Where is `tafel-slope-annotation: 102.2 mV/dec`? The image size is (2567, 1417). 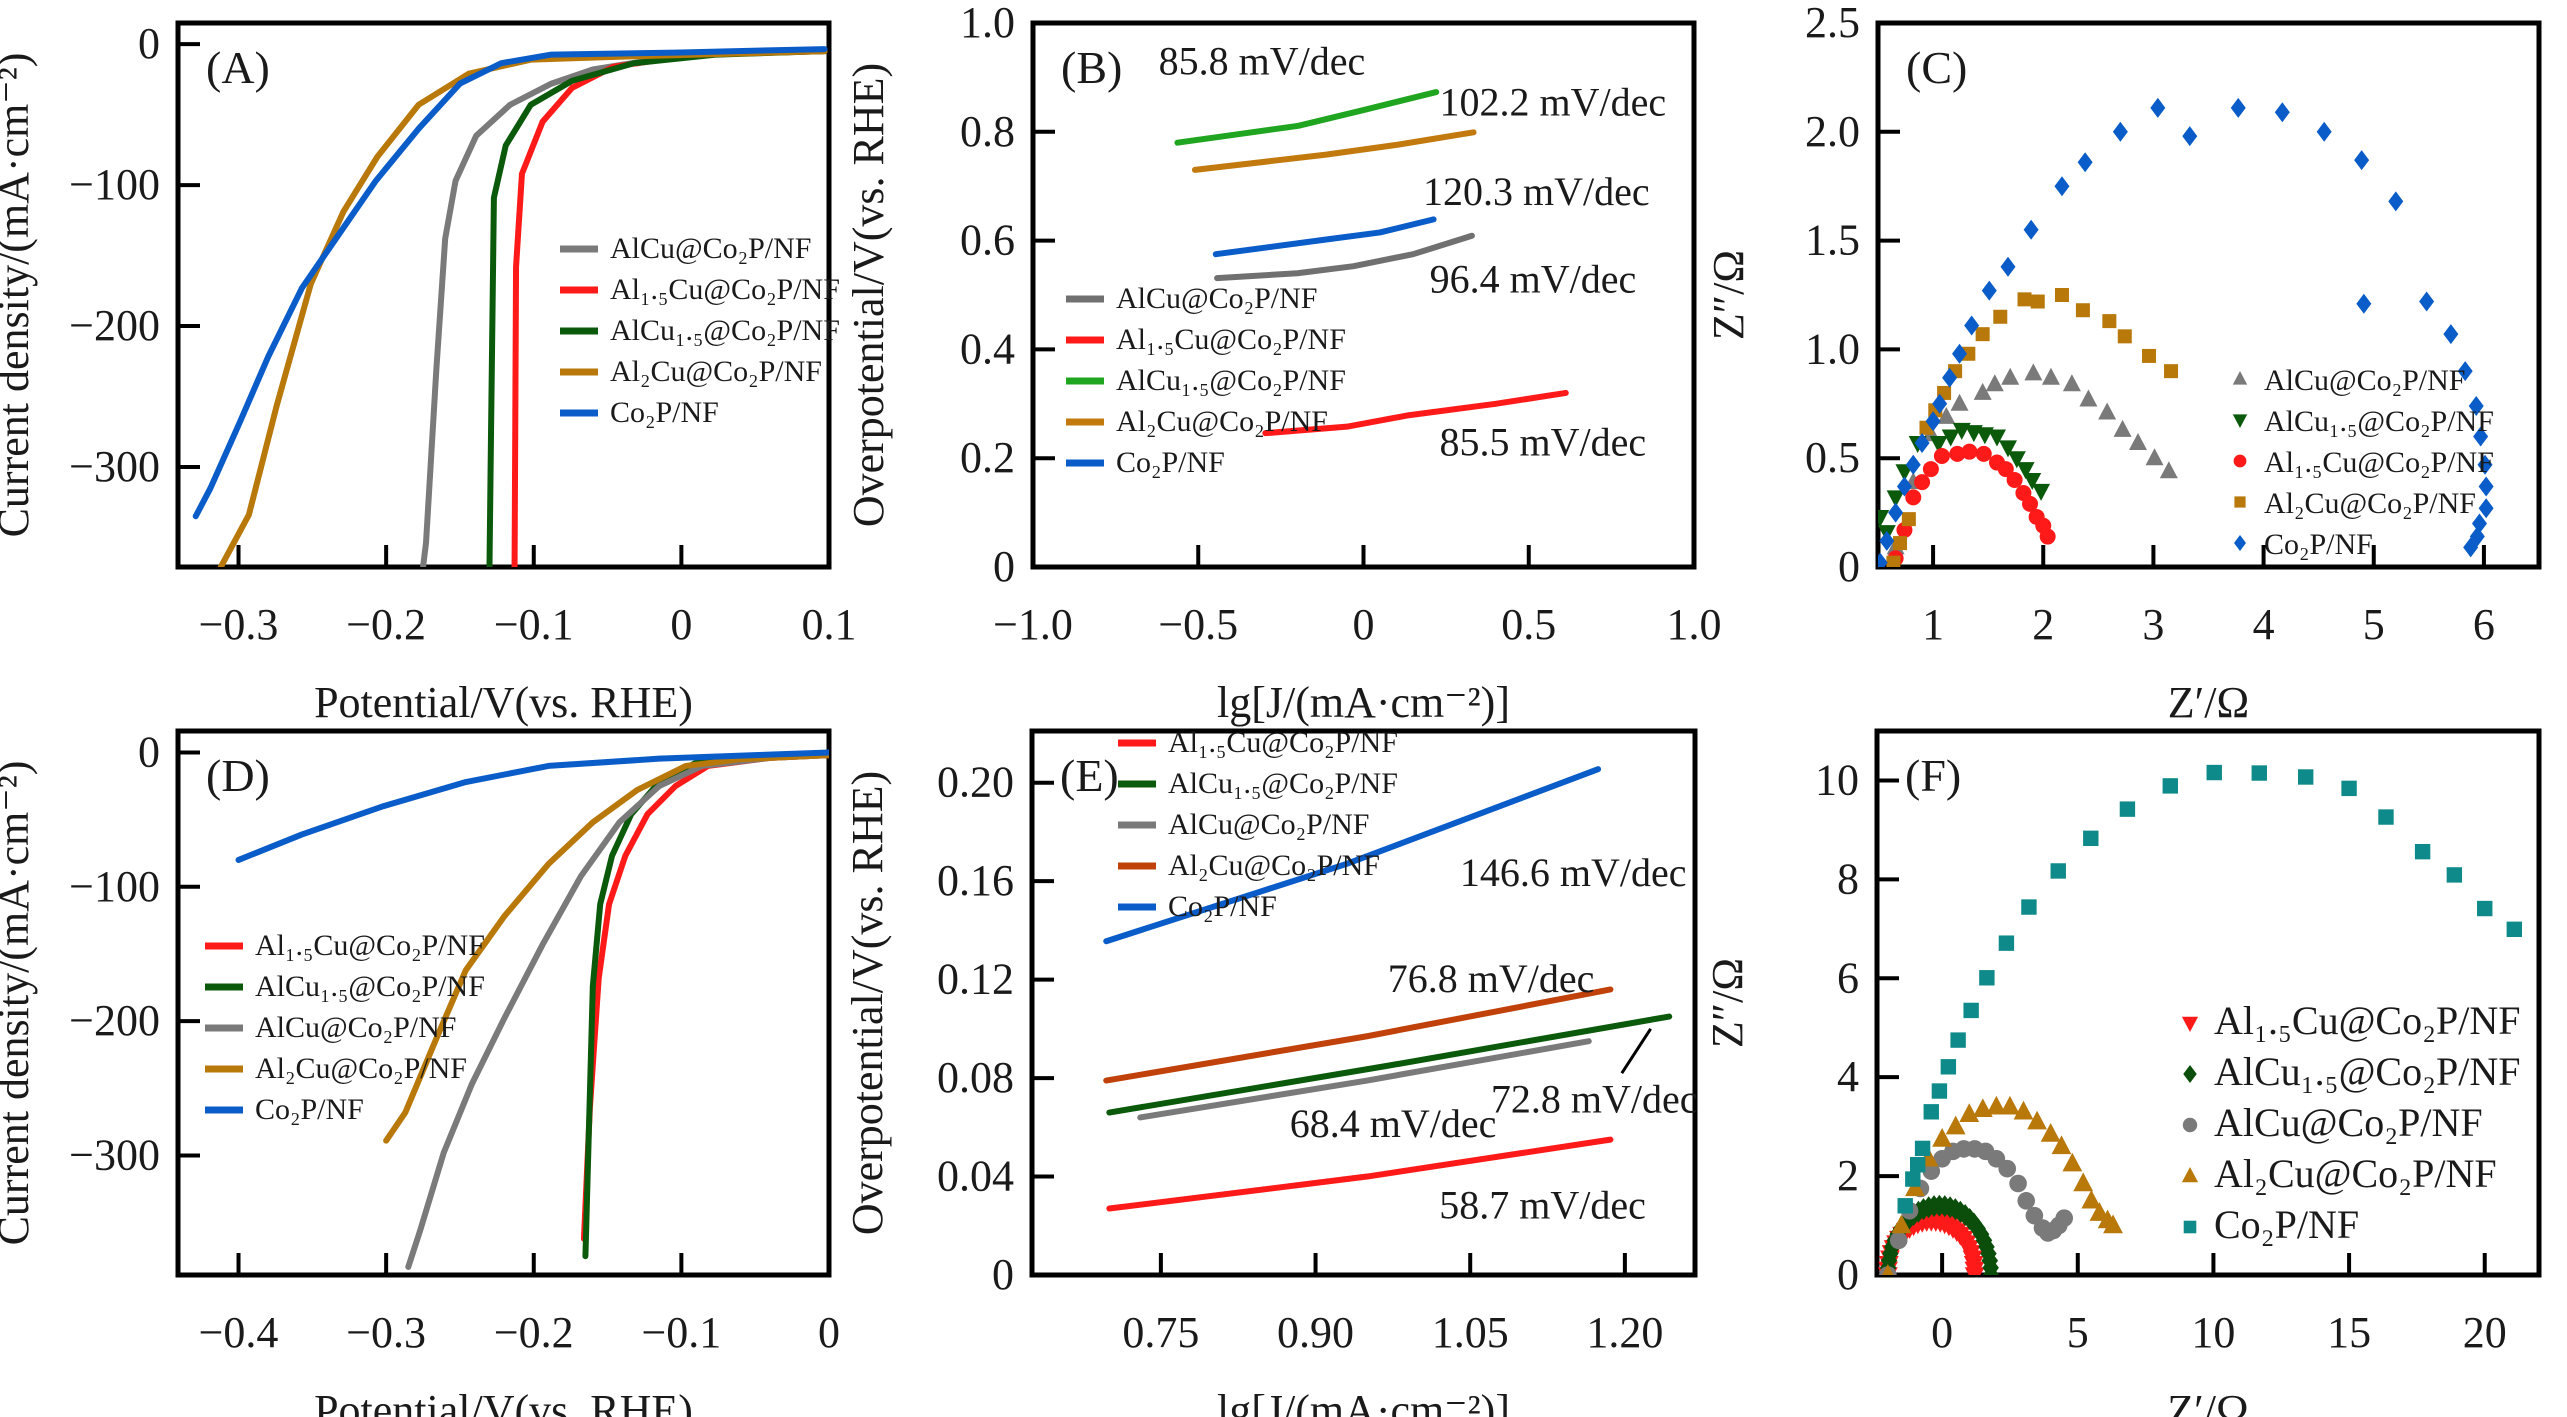 tafel-slope-annotation: 102.2 mV/dec is located at coordinates (1553, 101).